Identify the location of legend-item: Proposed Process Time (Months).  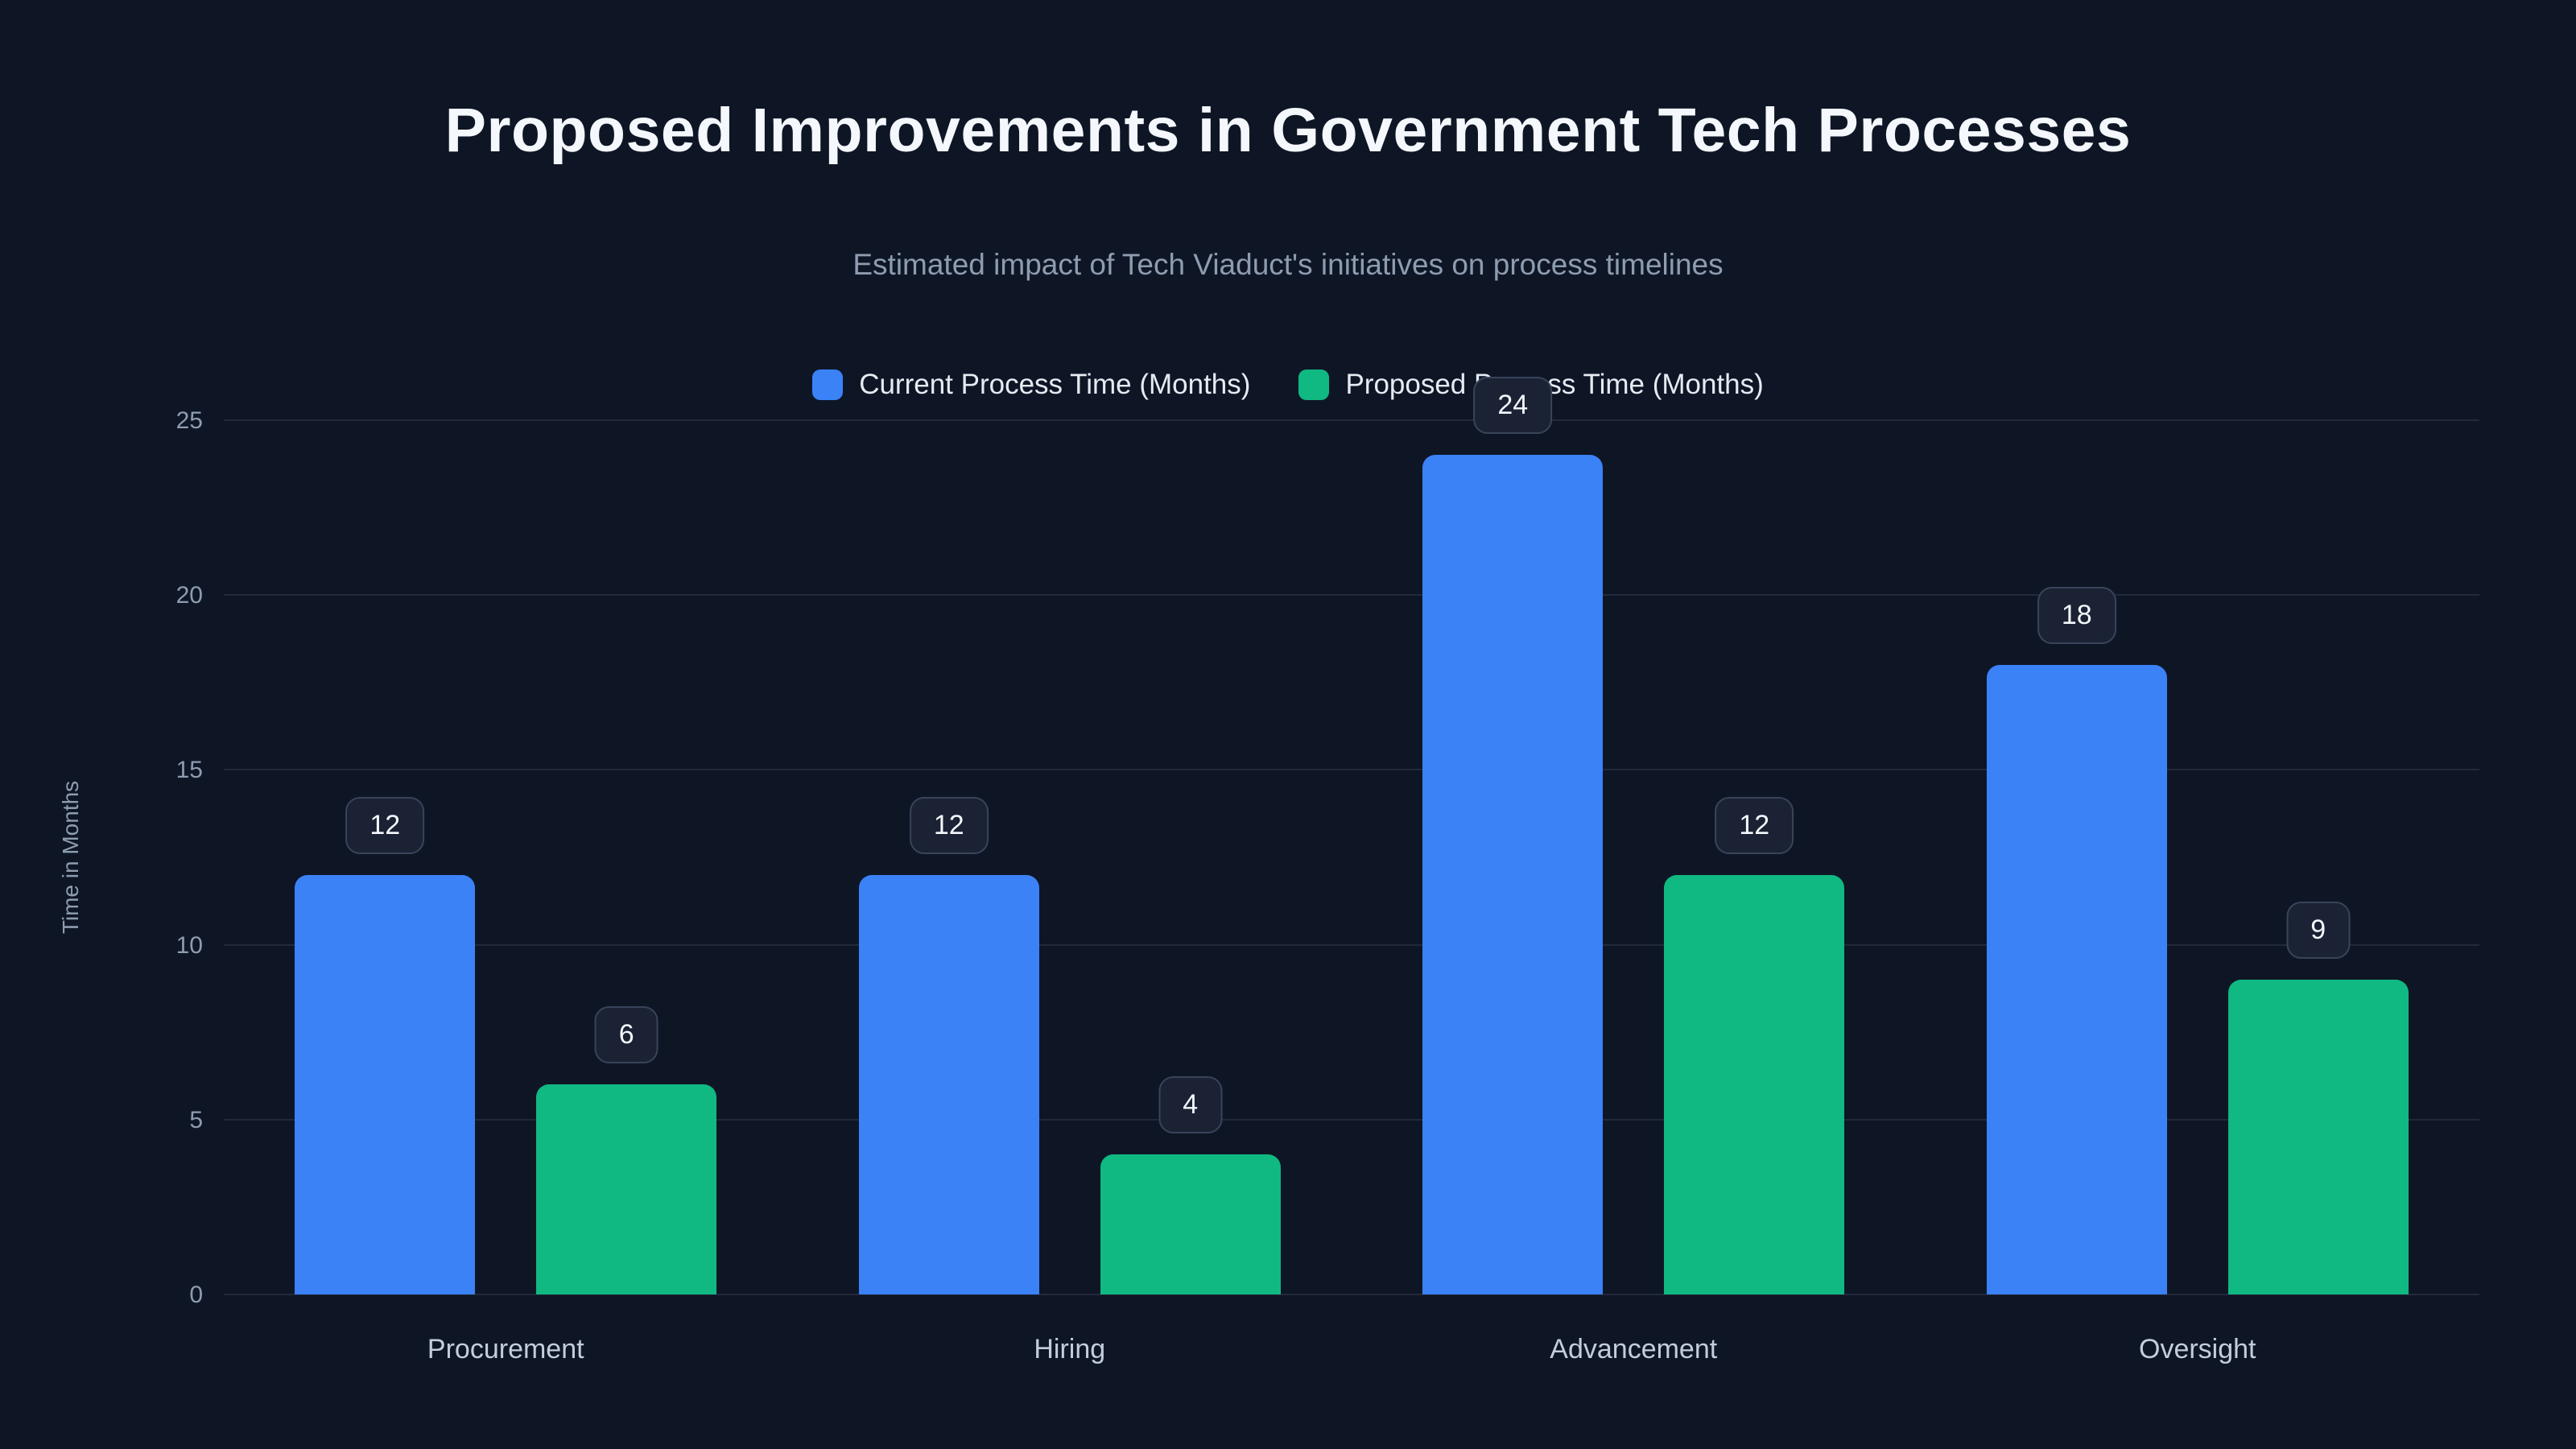
(1531, 385).